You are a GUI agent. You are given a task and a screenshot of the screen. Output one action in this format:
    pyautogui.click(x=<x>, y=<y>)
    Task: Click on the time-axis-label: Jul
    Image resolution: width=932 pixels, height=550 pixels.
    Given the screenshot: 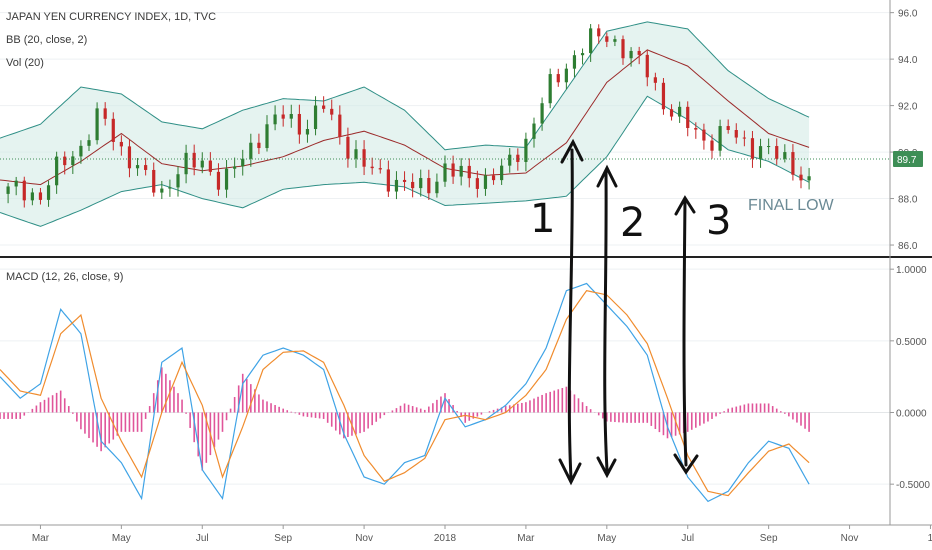 What is the action you would take?
    pyautogui.click(x=202, y=538)
    